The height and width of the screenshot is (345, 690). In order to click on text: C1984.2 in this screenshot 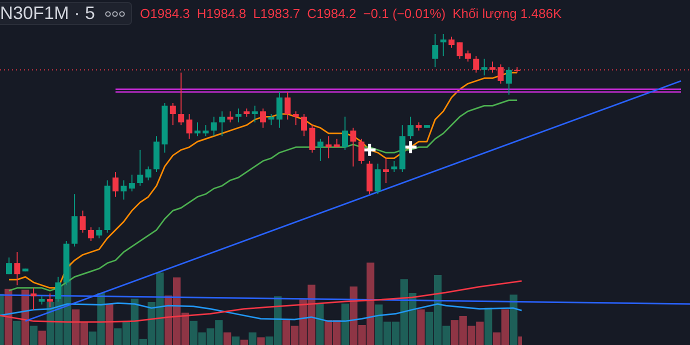, I will do `click(331, 13)`.